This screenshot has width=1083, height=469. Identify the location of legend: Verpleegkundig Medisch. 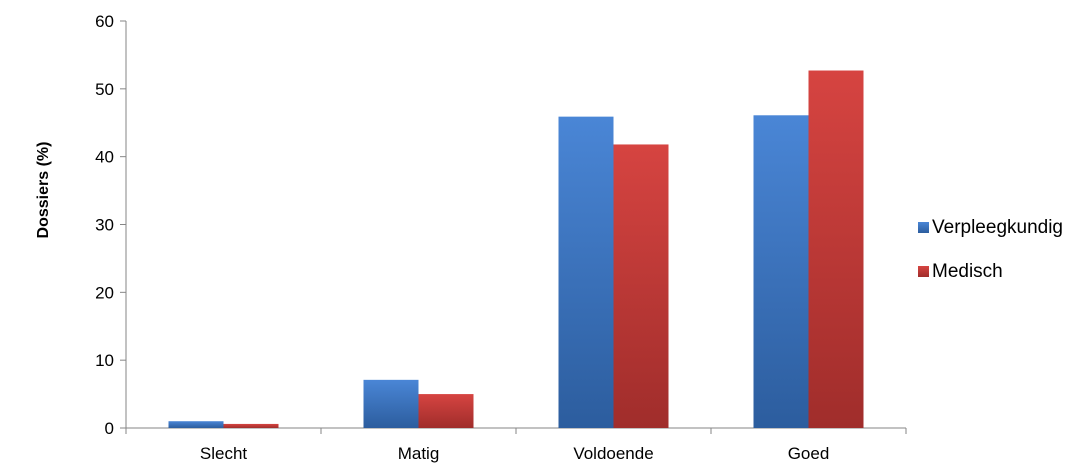
(990, 249).